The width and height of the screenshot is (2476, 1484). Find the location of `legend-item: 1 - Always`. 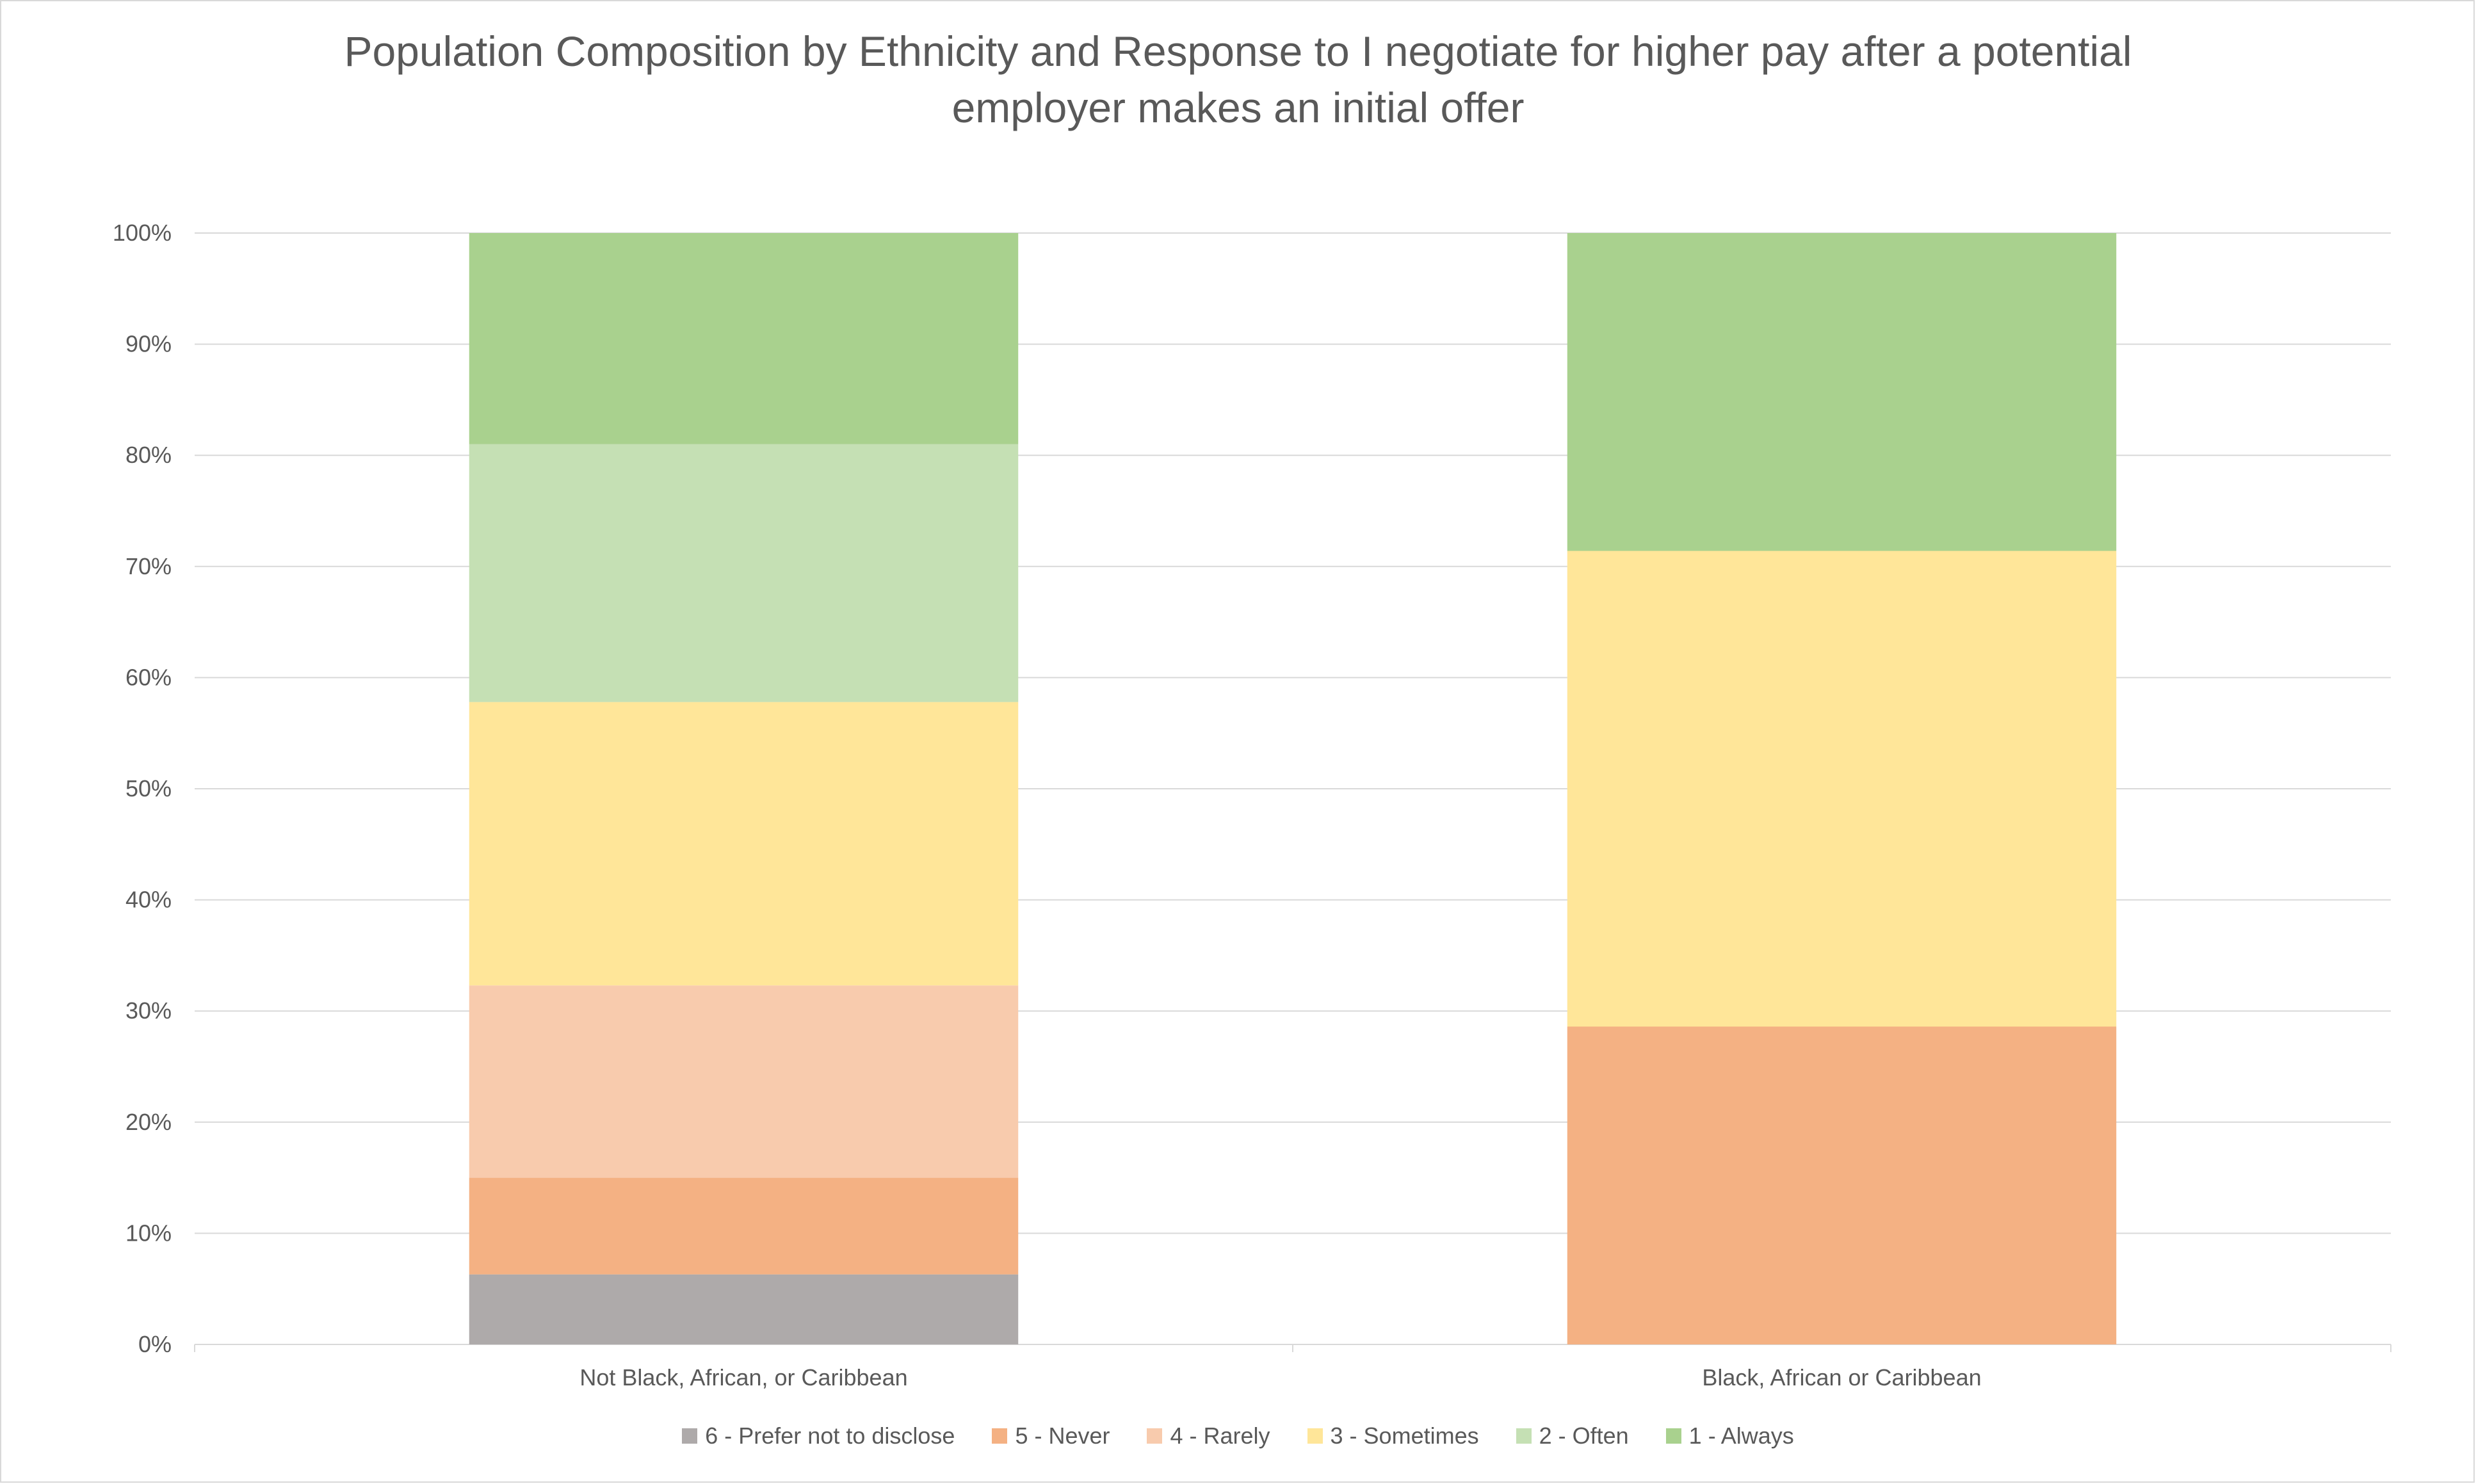

legend-item: 1 - Always is located at coordinates (1730, 1436).